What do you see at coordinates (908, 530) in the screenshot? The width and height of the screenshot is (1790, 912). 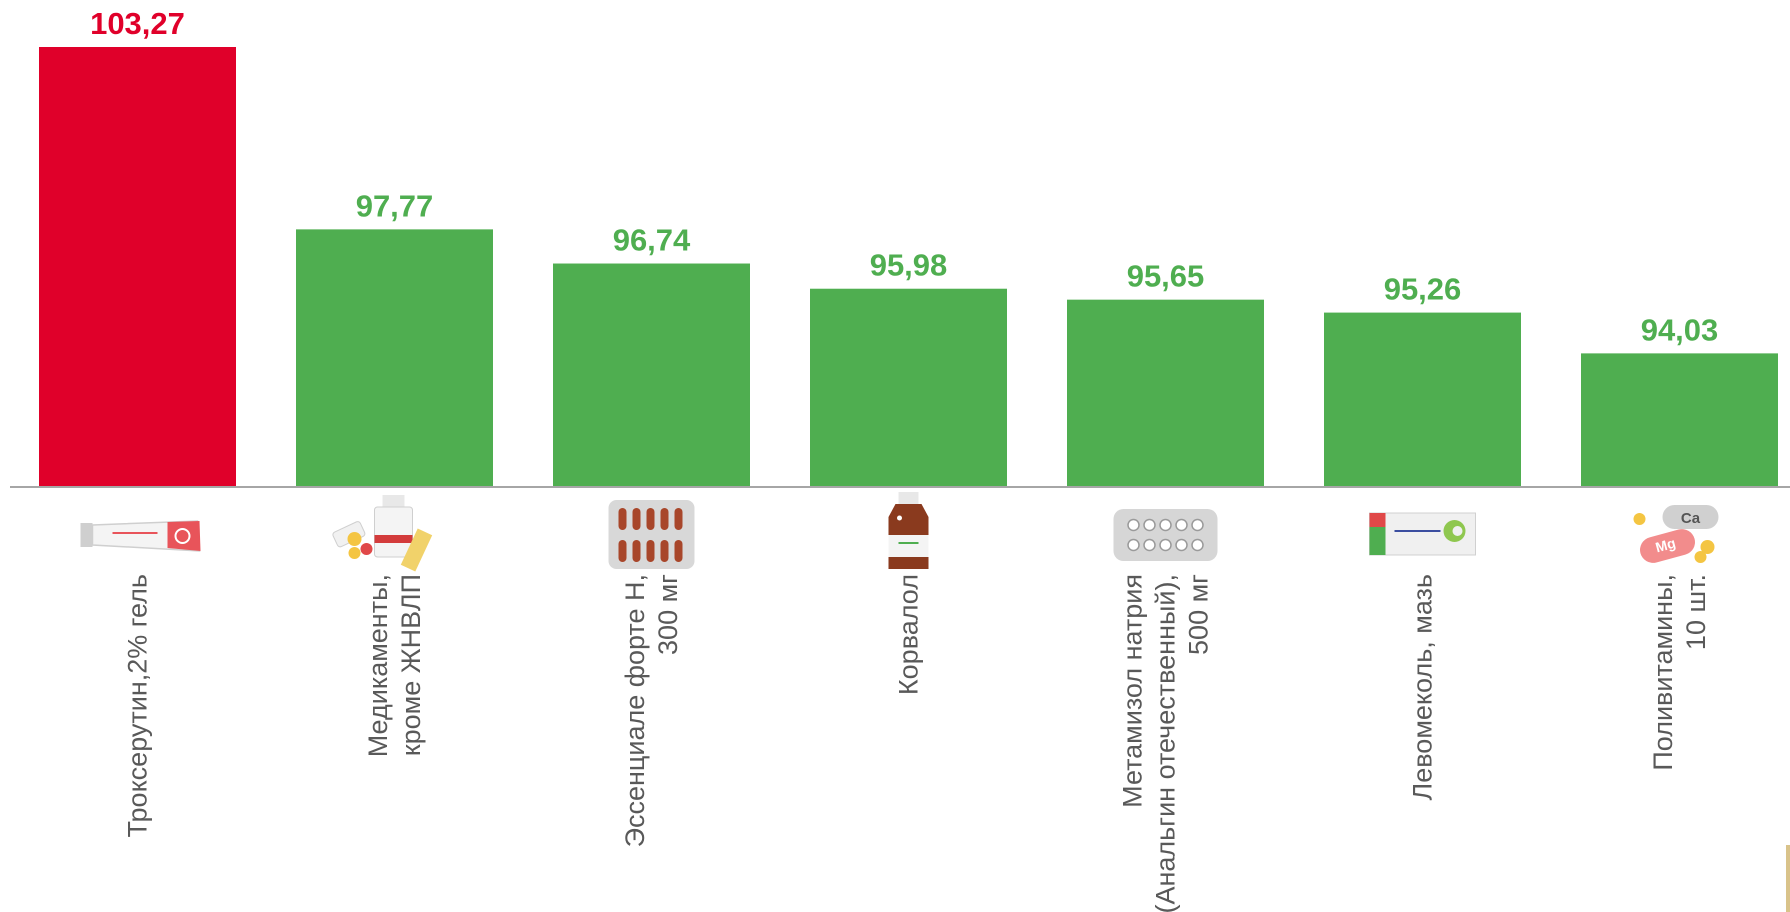 I see `dropper-bottle-icon` at bounding box center [908, 530].